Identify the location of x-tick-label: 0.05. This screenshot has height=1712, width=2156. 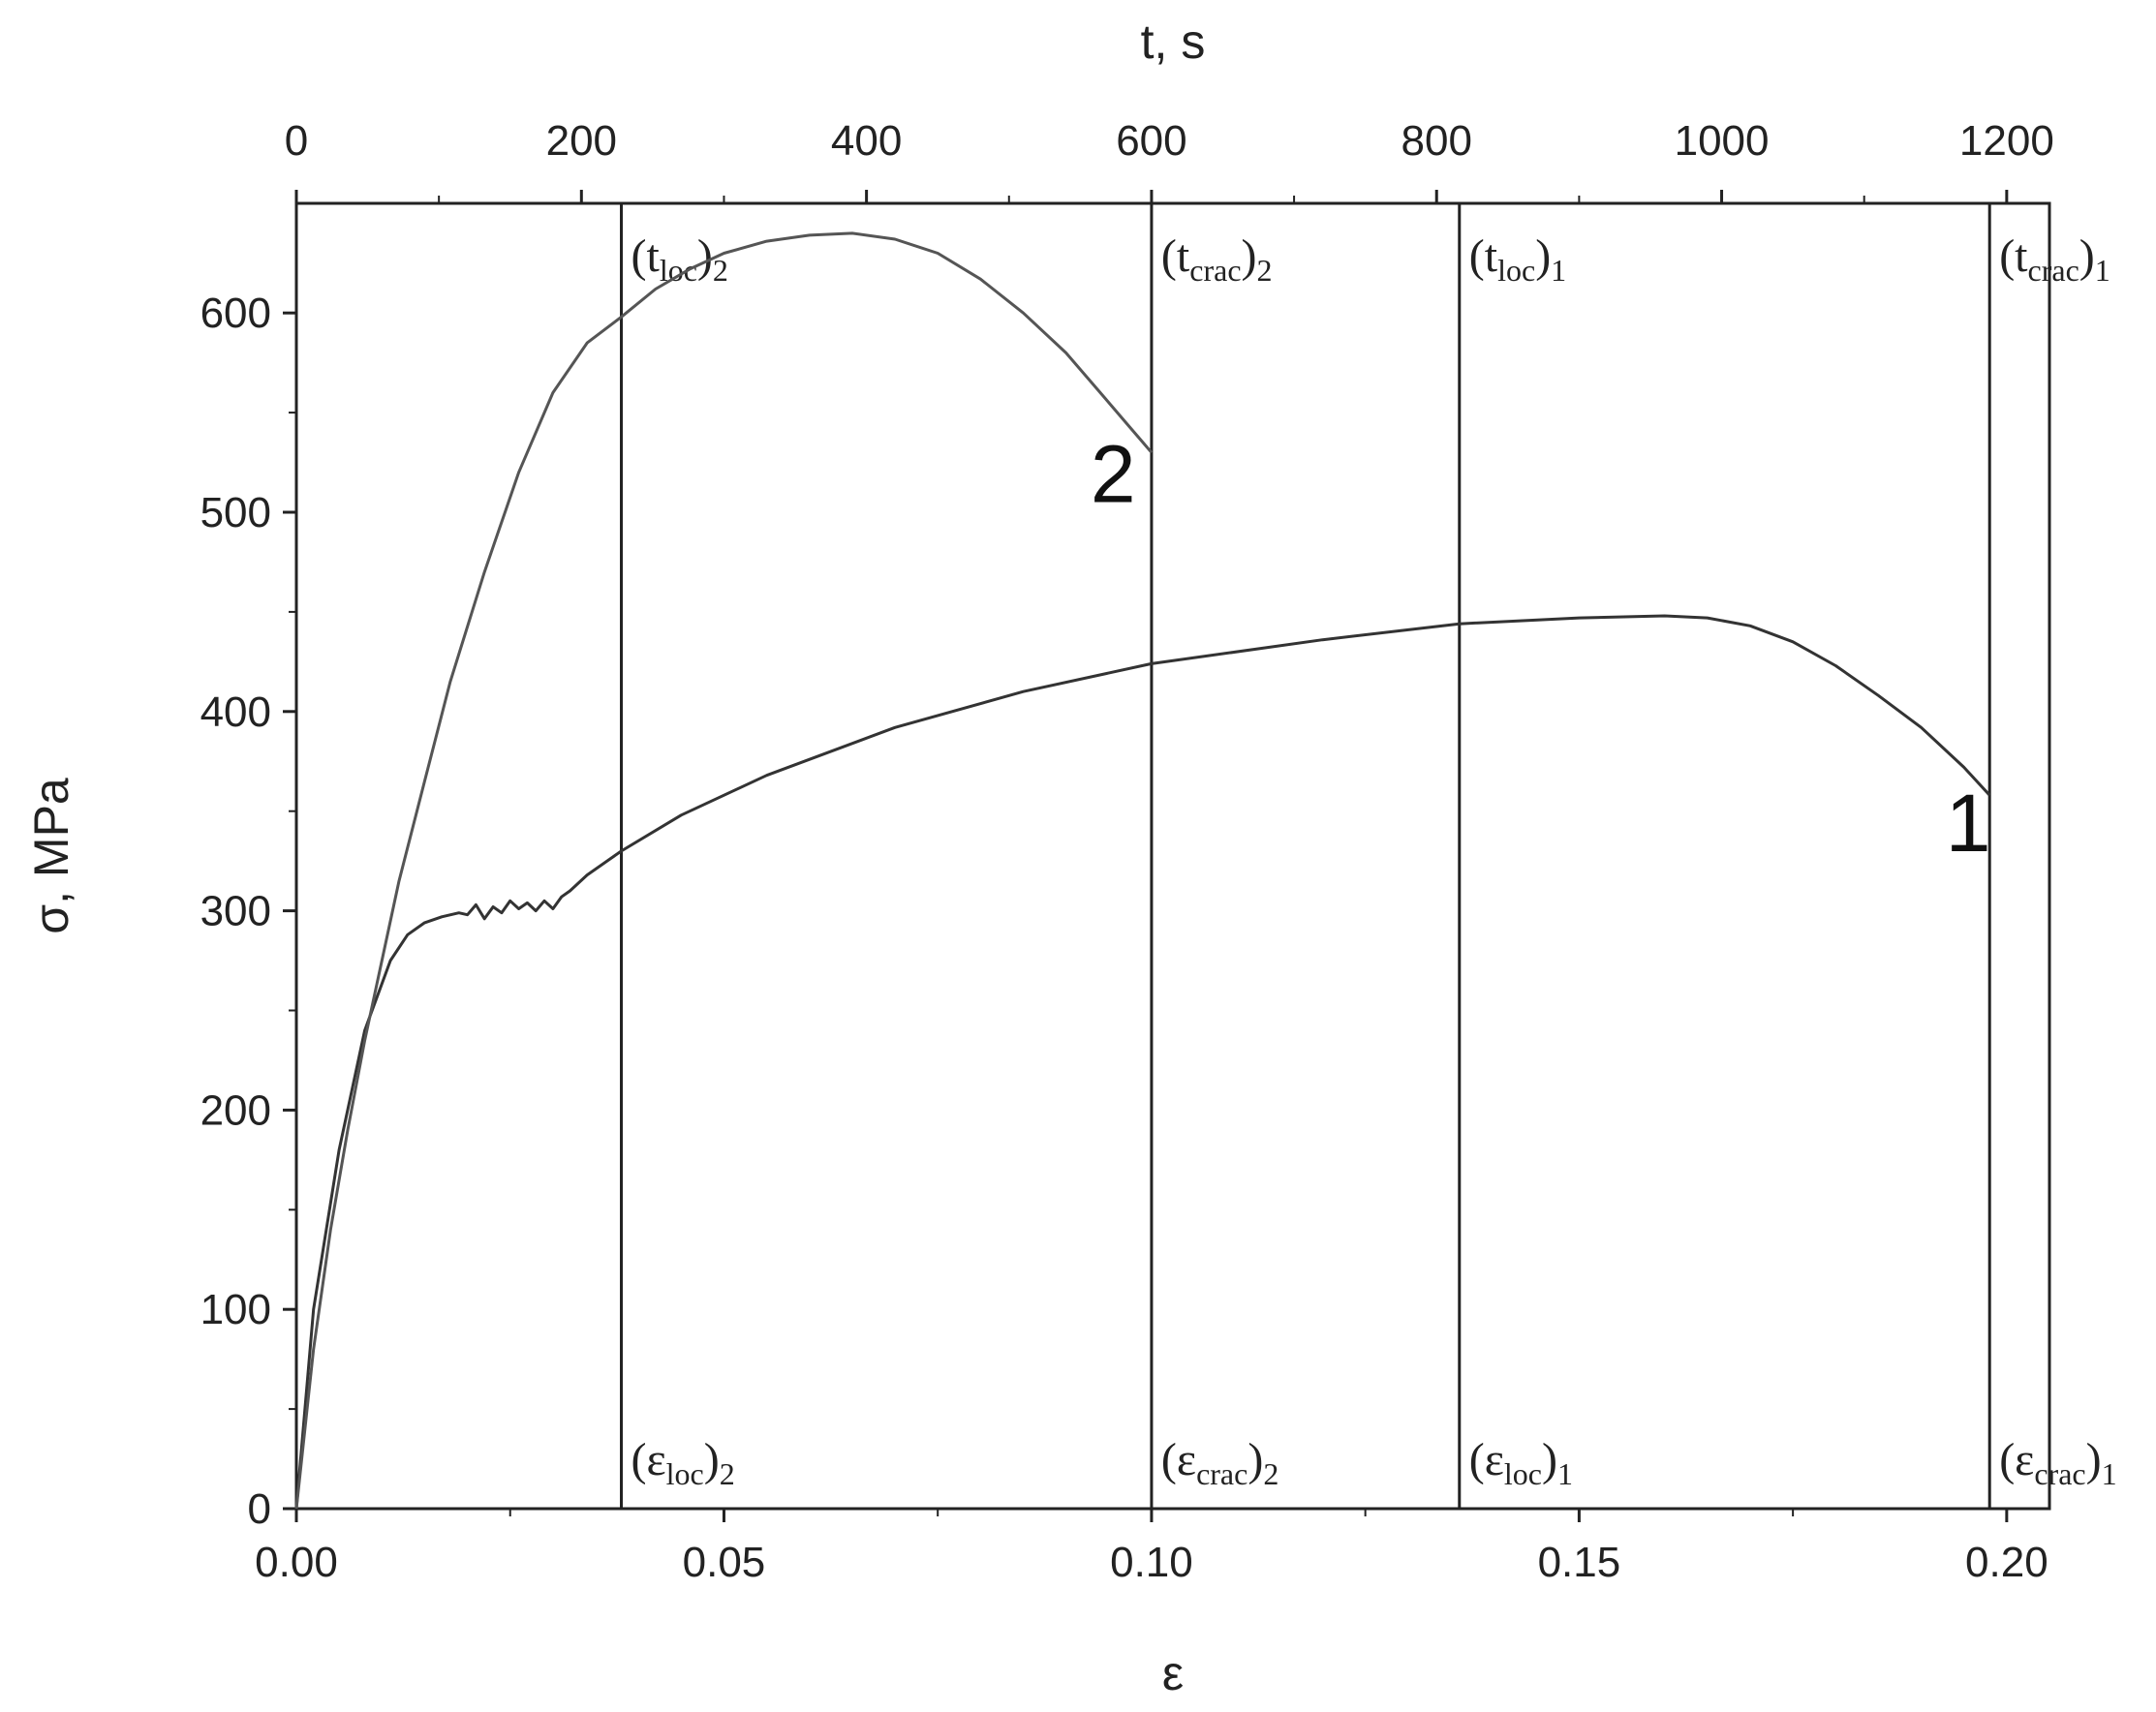
(725, 1562).